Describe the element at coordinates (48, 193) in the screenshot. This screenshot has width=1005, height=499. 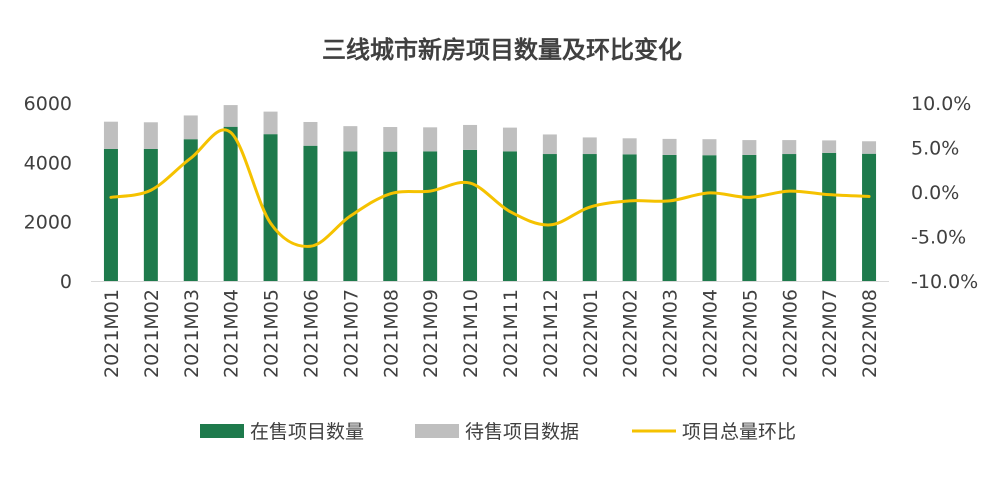
I see `left-axis: 0 2000 4000 6000` at that location.